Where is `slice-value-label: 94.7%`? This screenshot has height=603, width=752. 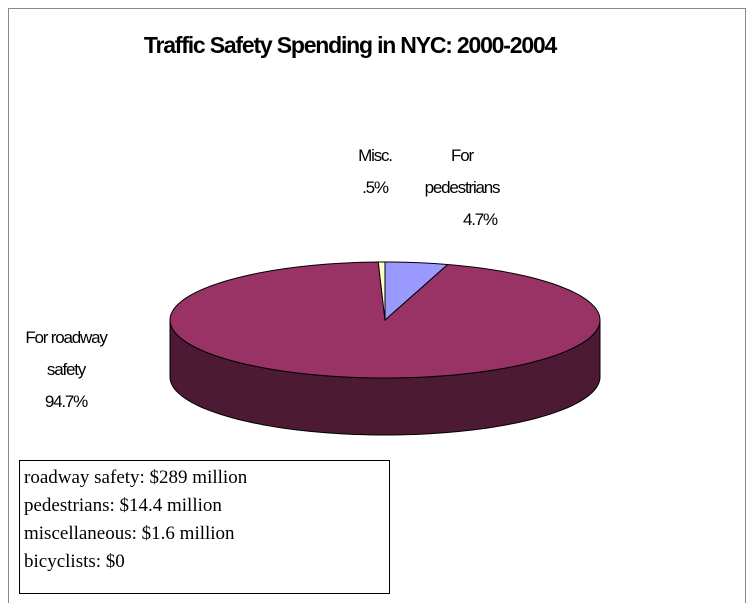 slice-value-label: 94.7% is located at coordinates (66, 401).